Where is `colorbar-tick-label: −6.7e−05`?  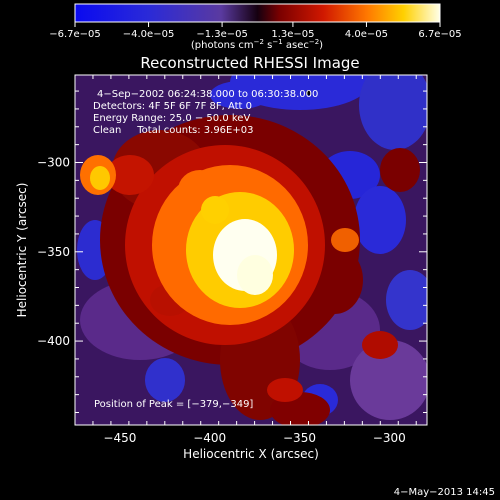 colorbar-tick-label: −6.7e−05 is located at coordinates (75, 34).